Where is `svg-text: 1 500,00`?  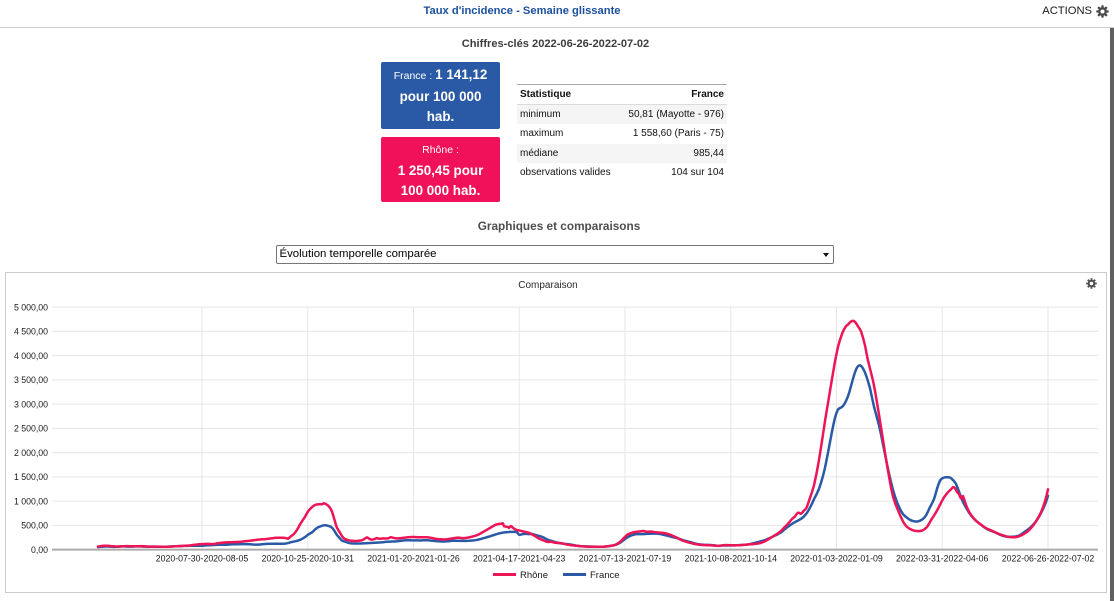
svg-text: 1 500,00 is located at coordinates (31, 477).